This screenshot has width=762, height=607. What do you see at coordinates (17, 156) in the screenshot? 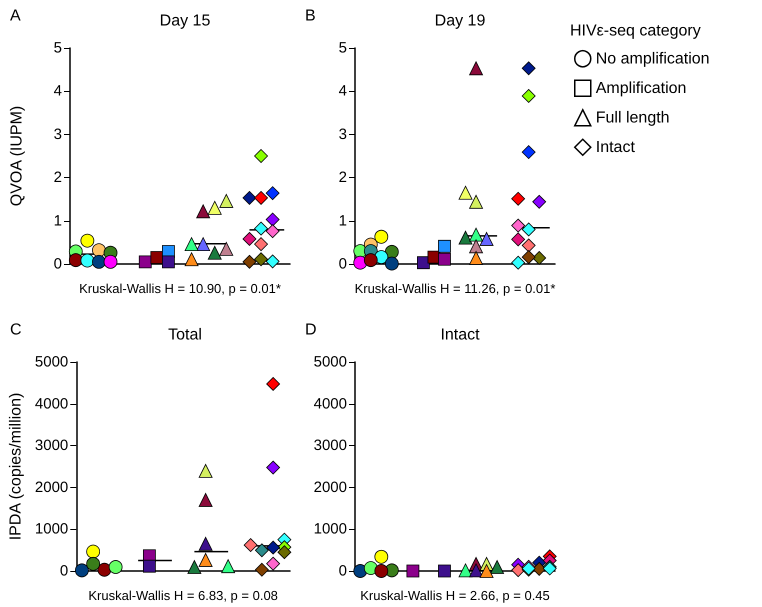
I see `y-axis-title: QVOA (IUPM)` at bounding box center [17, 156].